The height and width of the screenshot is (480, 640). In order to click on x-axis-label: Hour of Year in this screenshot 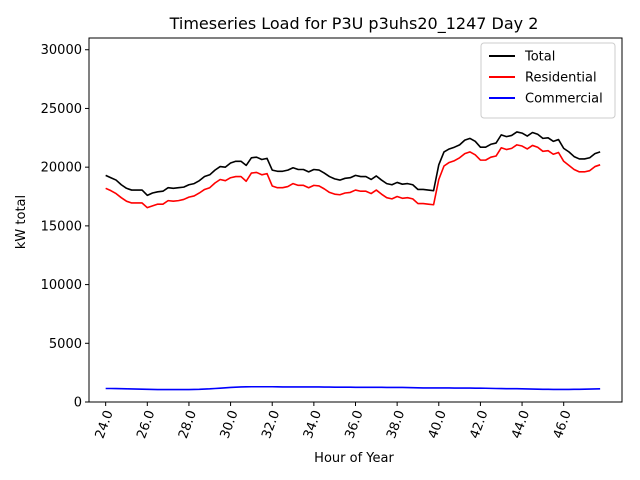, I will do `click(354, 458)`.